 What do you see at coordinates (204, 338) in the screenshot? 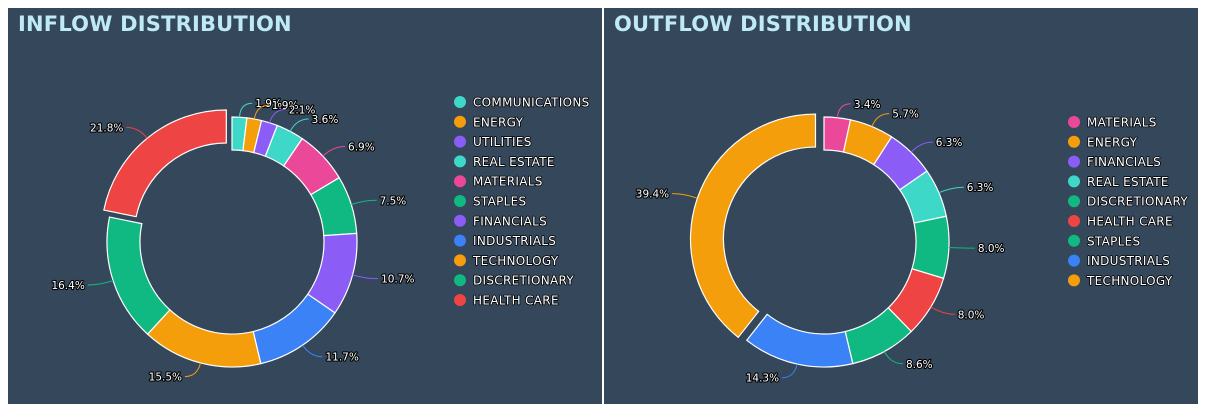
I see `inflow-slice-technology` at bounding box center [204, 338].